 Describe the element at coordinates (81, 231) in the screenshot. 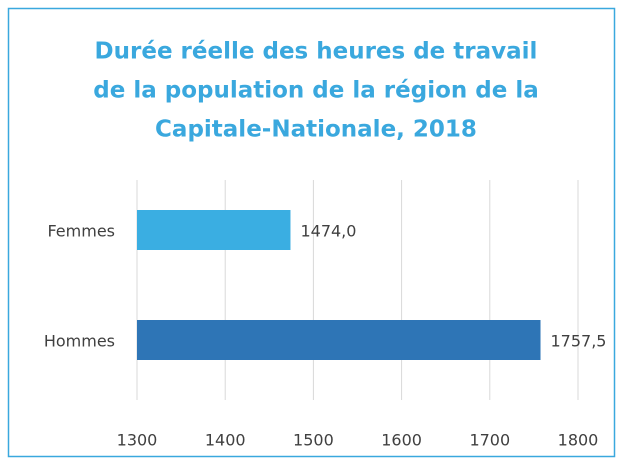

I see `y-tick-label: Femmes` at that location.